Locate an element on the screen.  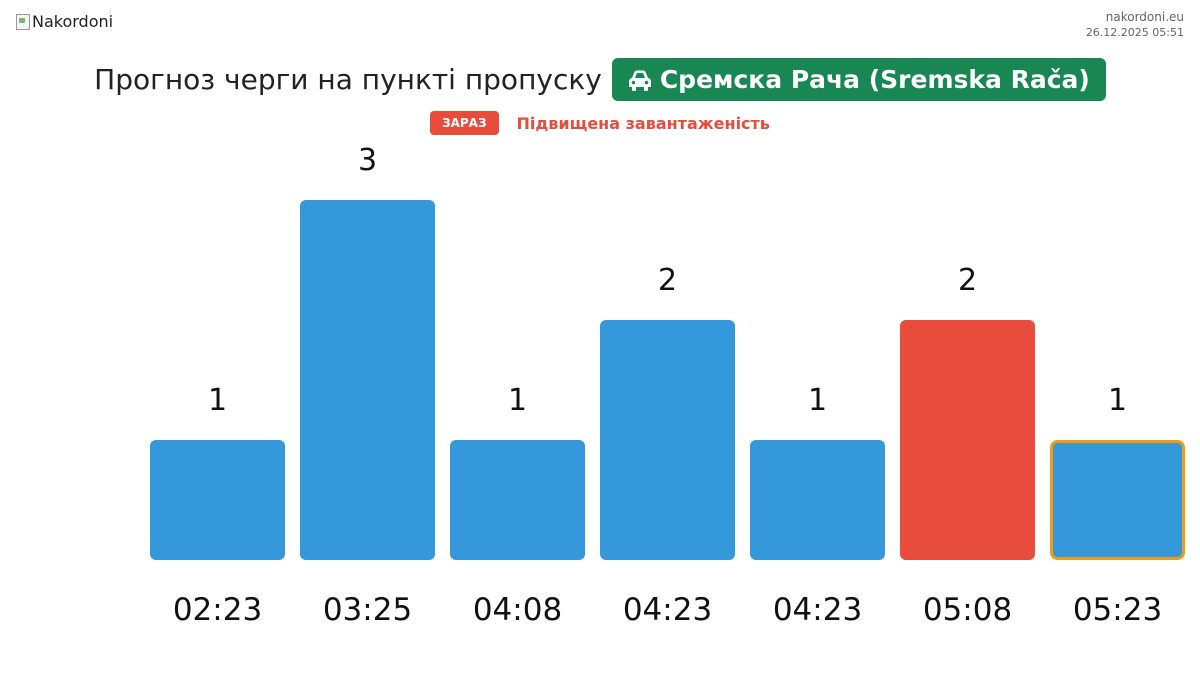
x-tick-label: 04:08 is located at coordinates (517, 610).